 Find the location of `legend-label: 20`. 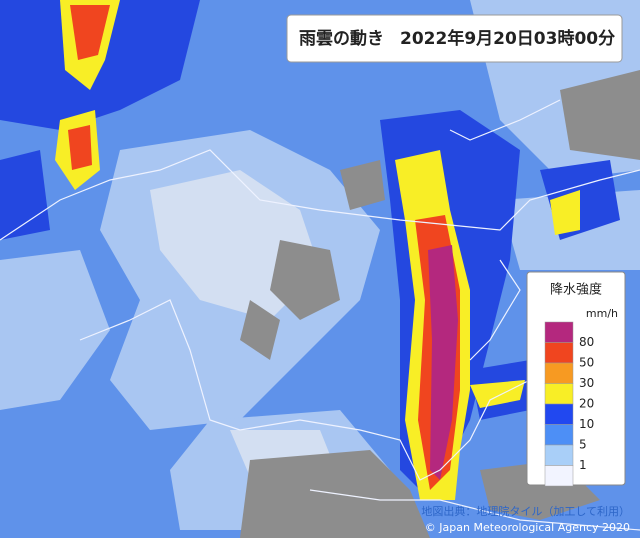

legend-label: 20 is located at coordinates (586, 404).